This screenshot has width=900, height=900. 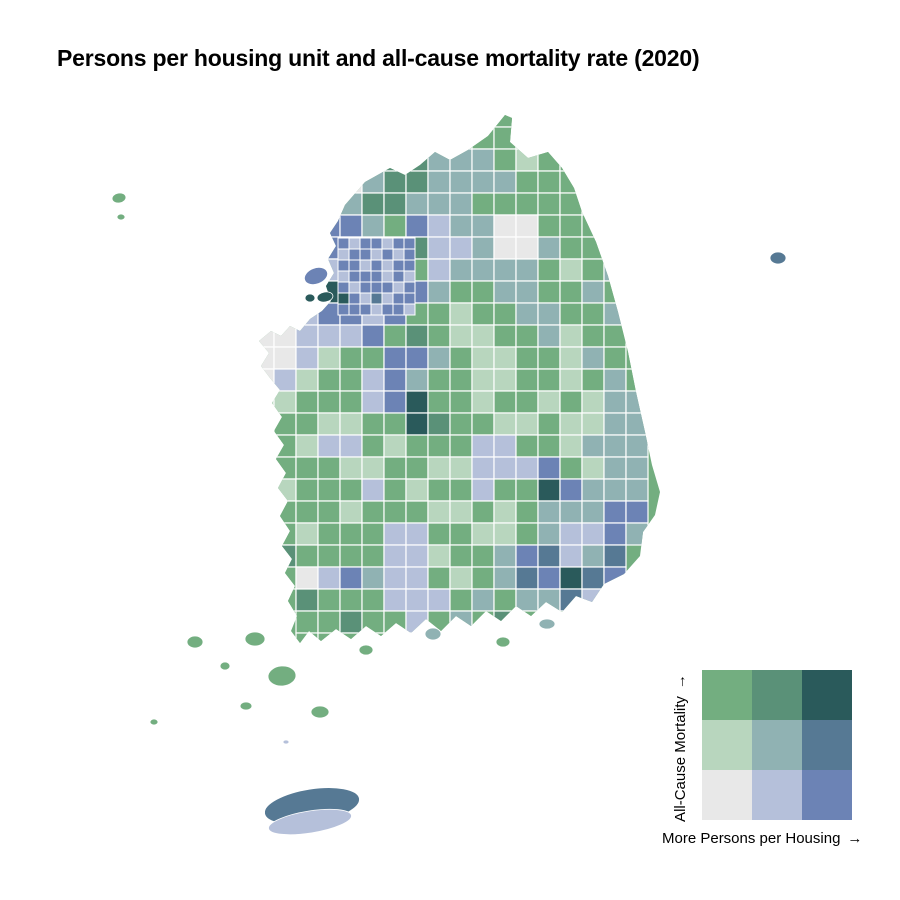 I want to click on legend-x-axis-label: More Persons per Housing →, so click(x=762, y=838).